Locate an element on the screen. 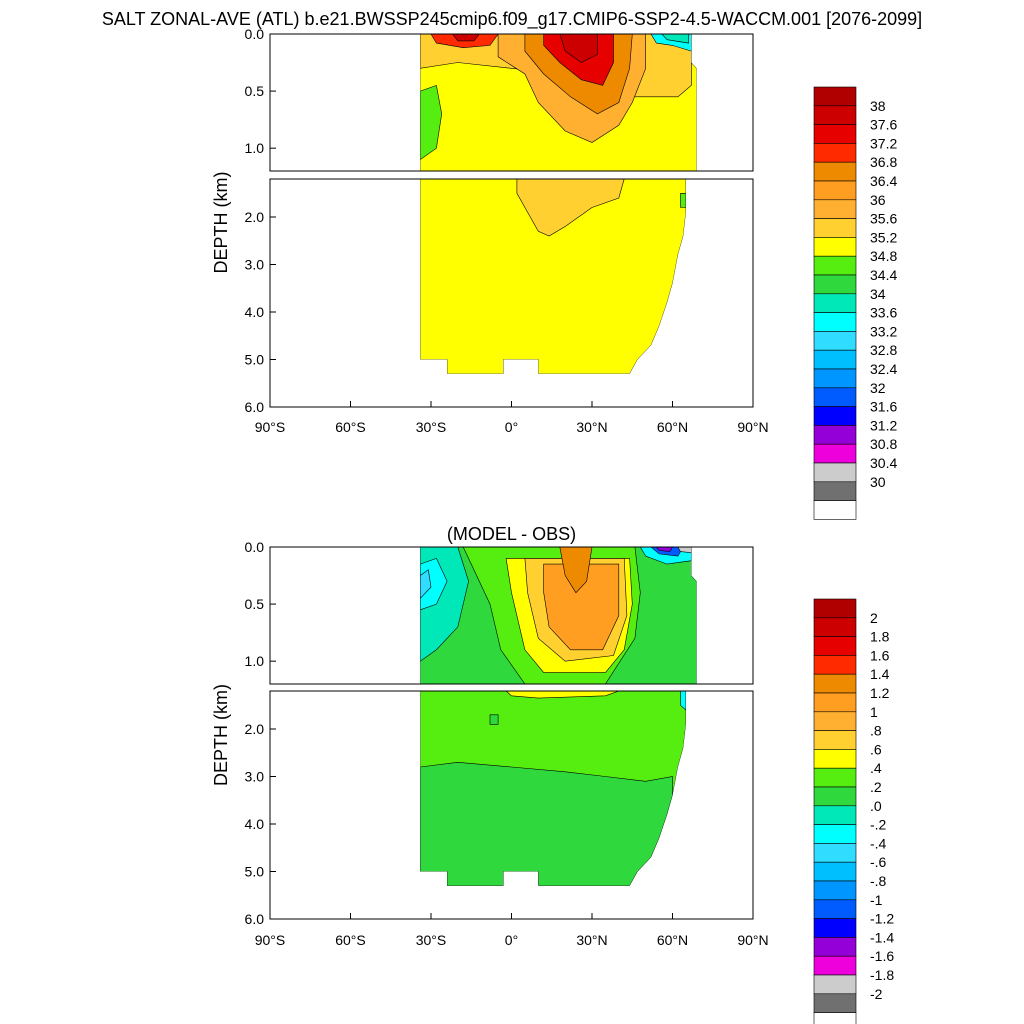 This screenshot has height=1024, width=1024. colorbar-label: 33.6 is located at coordinates (883, 313).